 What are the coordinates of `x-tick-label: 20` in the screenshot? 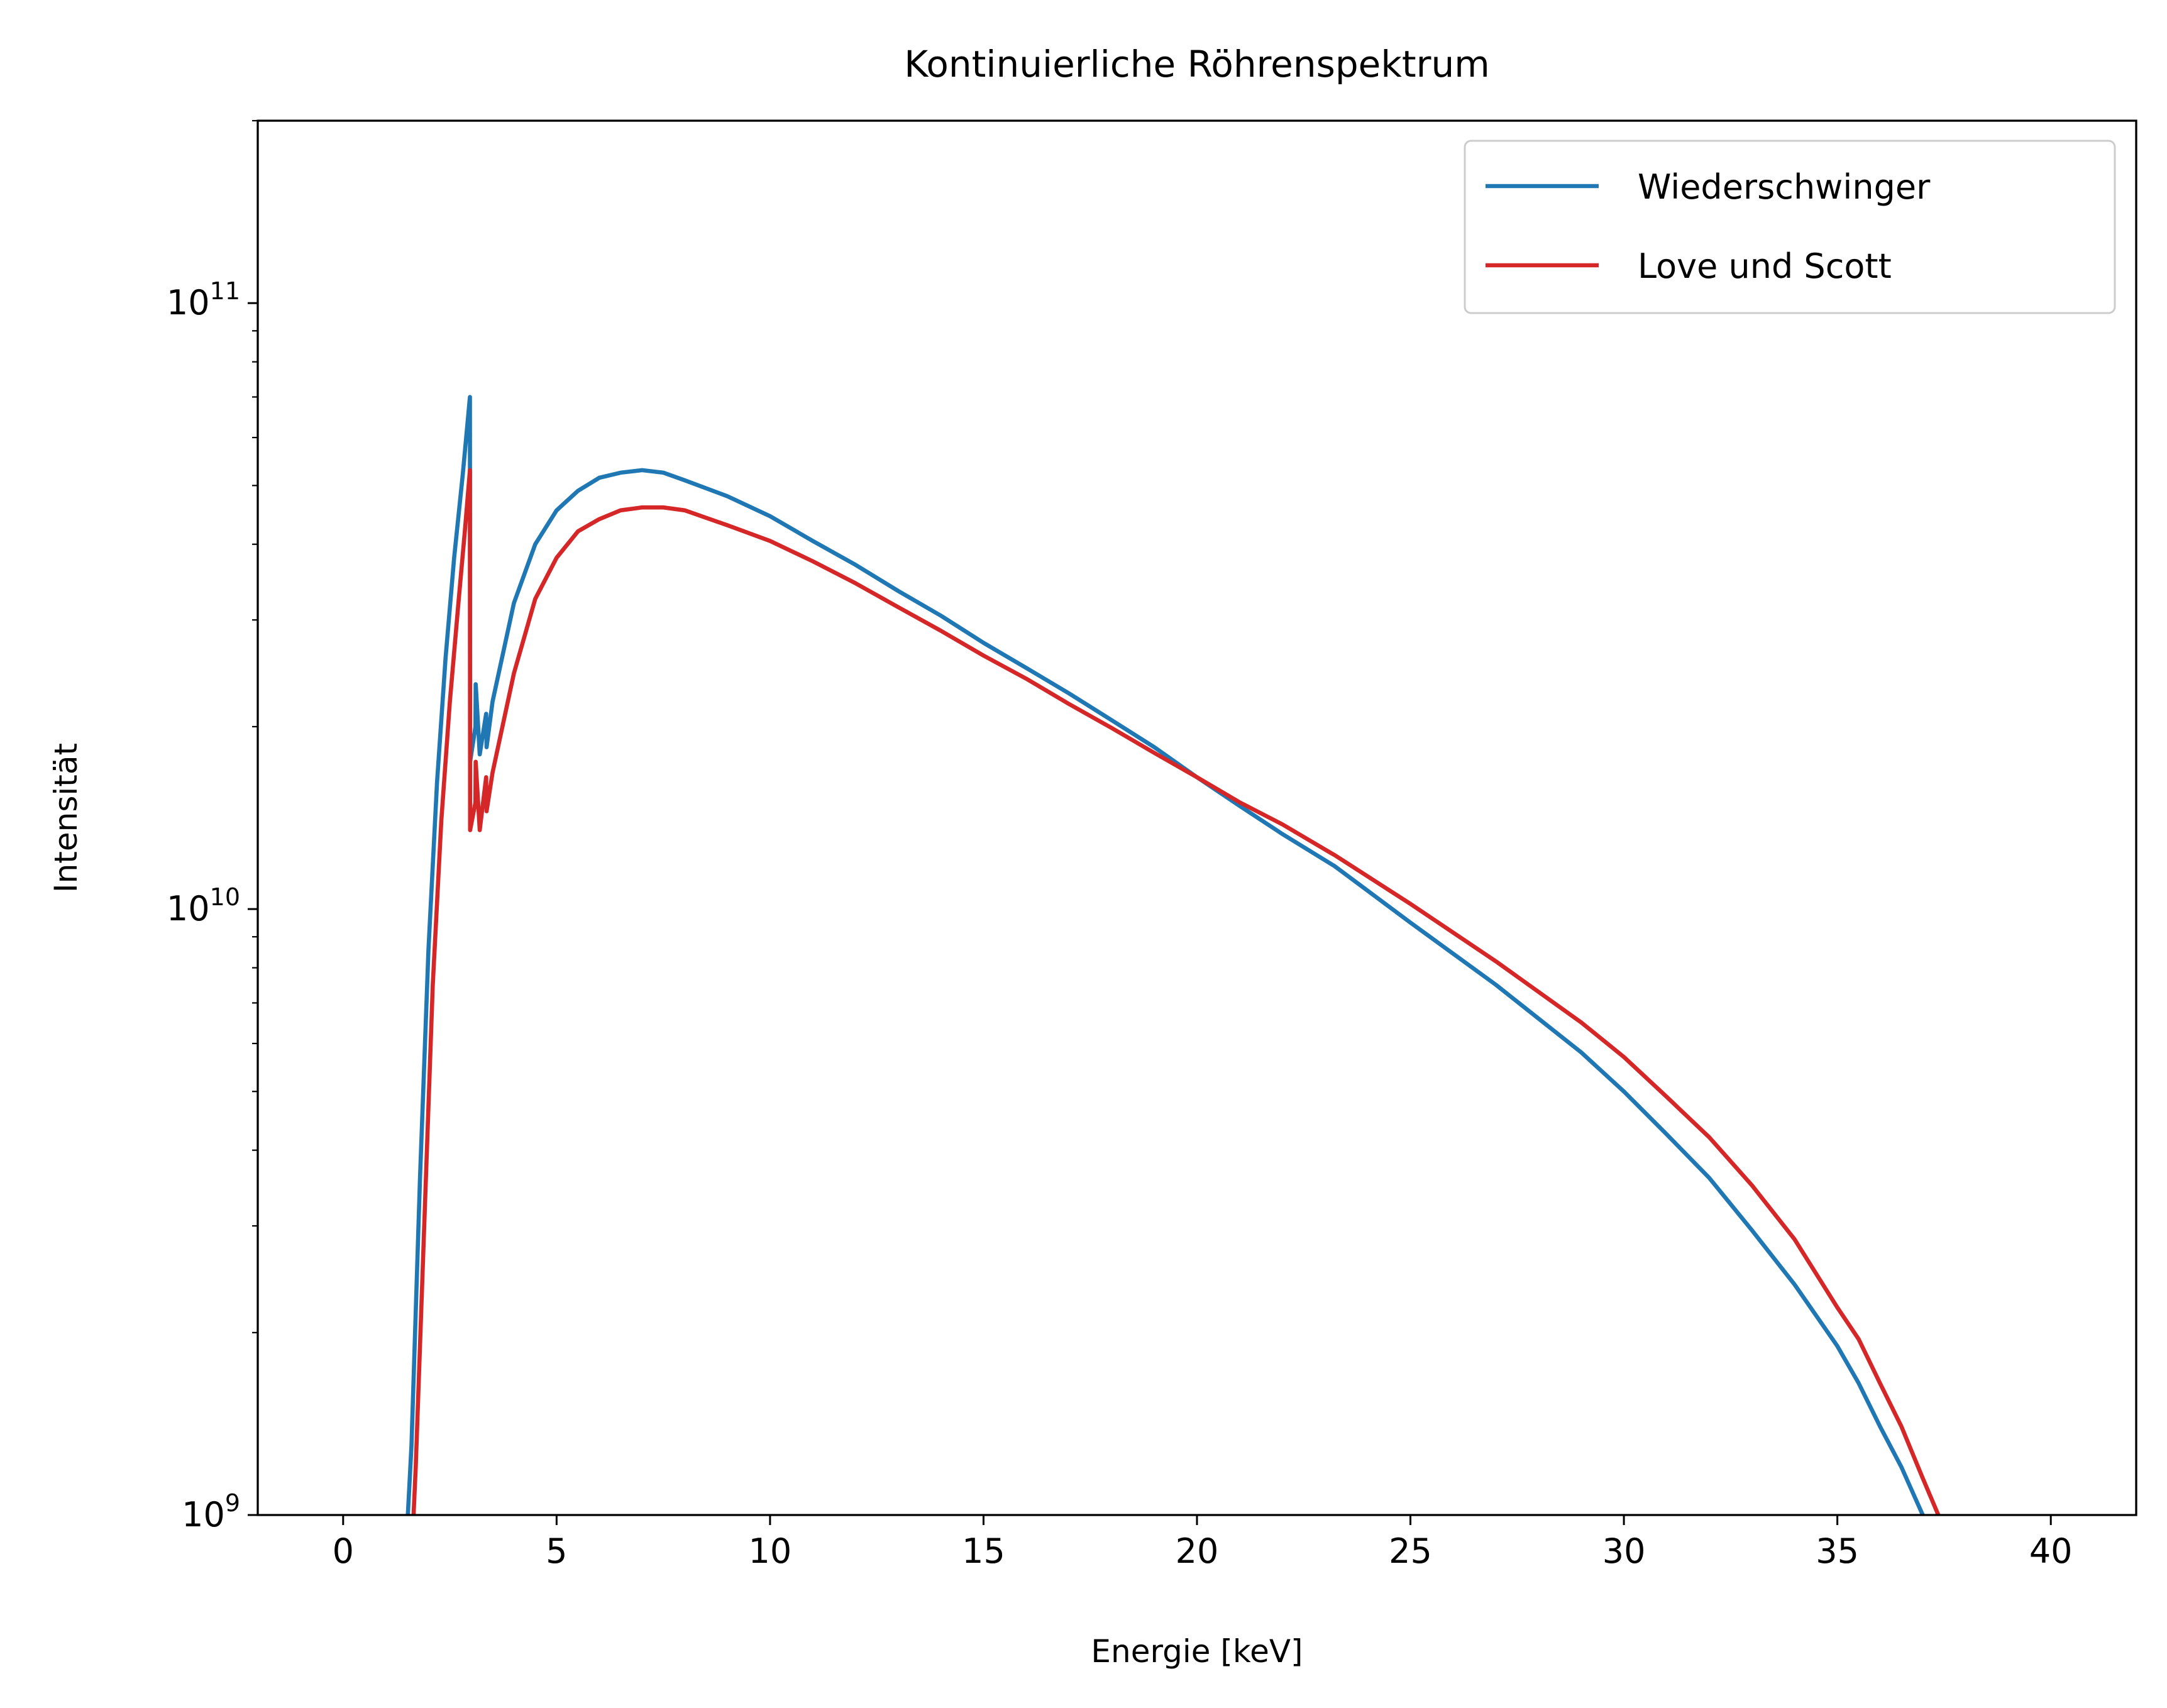 It's located at (1197, 1551).